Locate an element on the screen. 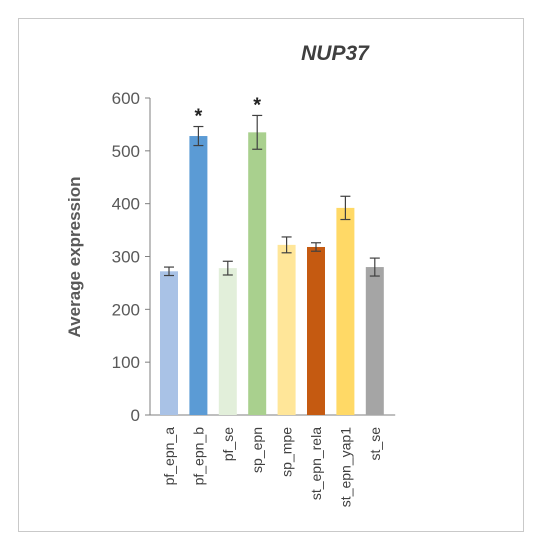 The width and height of the screenshot is (544, 550). x-tick-label: pf_epn_a is located at coordinates (169, 456).